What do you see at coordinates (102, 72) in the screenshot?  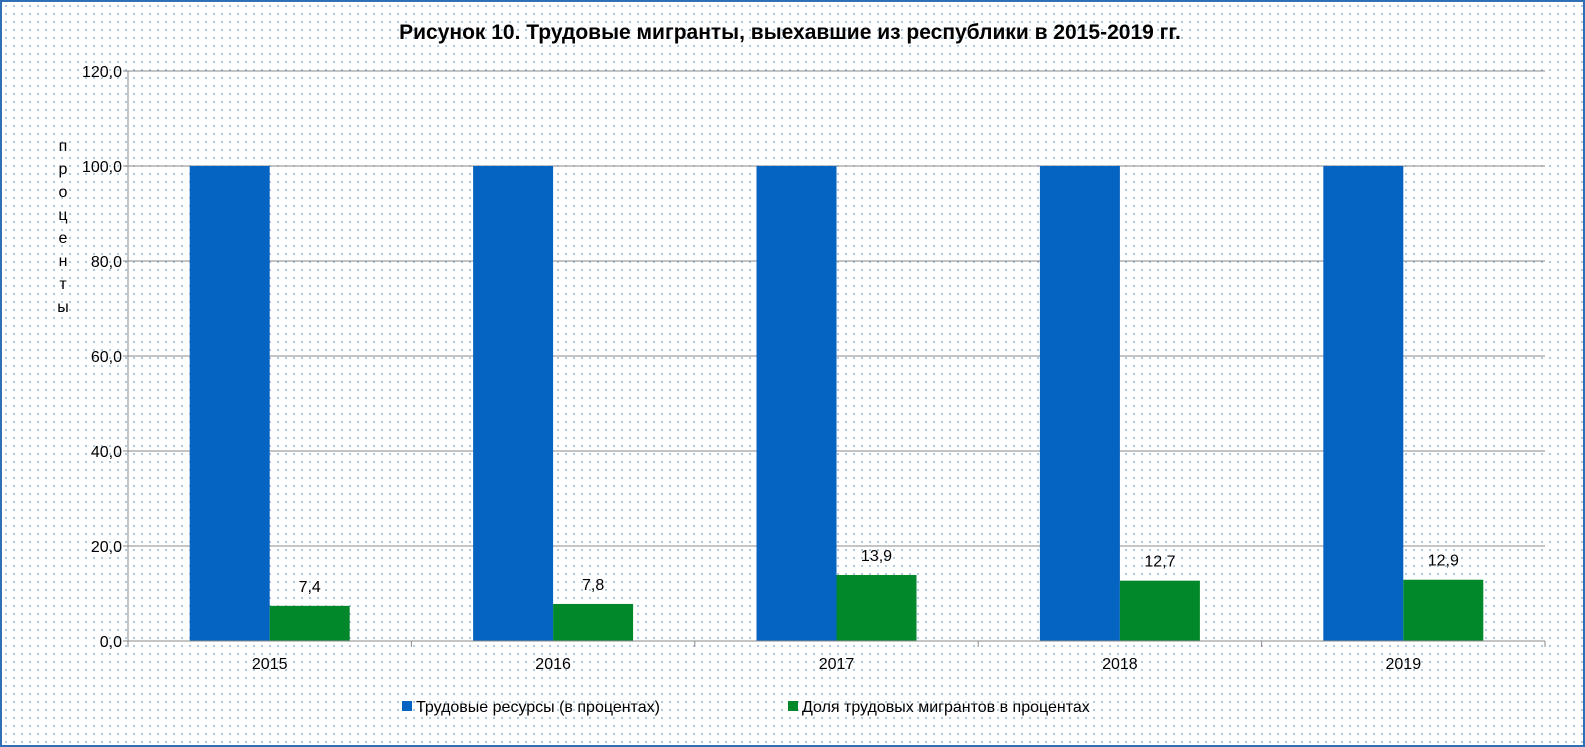 I see `y-tick-label: 120,0` at bounding box center [102, 72].